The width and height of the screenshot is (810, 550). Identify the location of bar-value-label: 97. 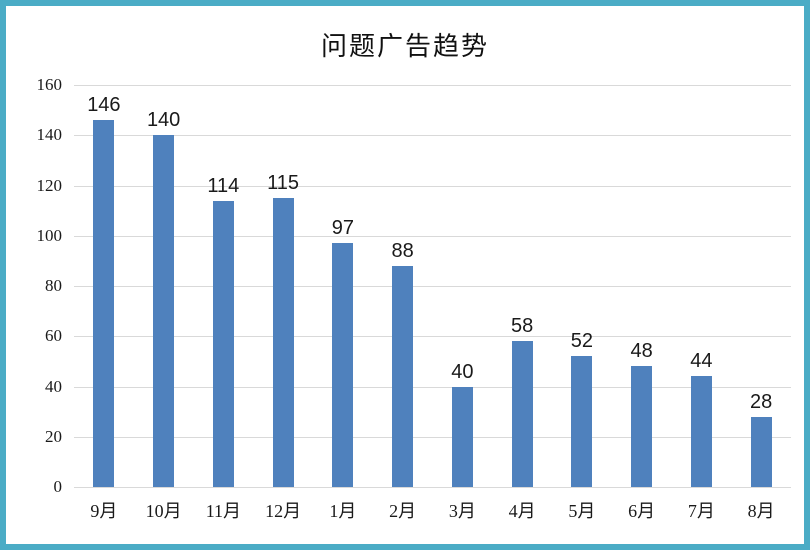
(342, 228).